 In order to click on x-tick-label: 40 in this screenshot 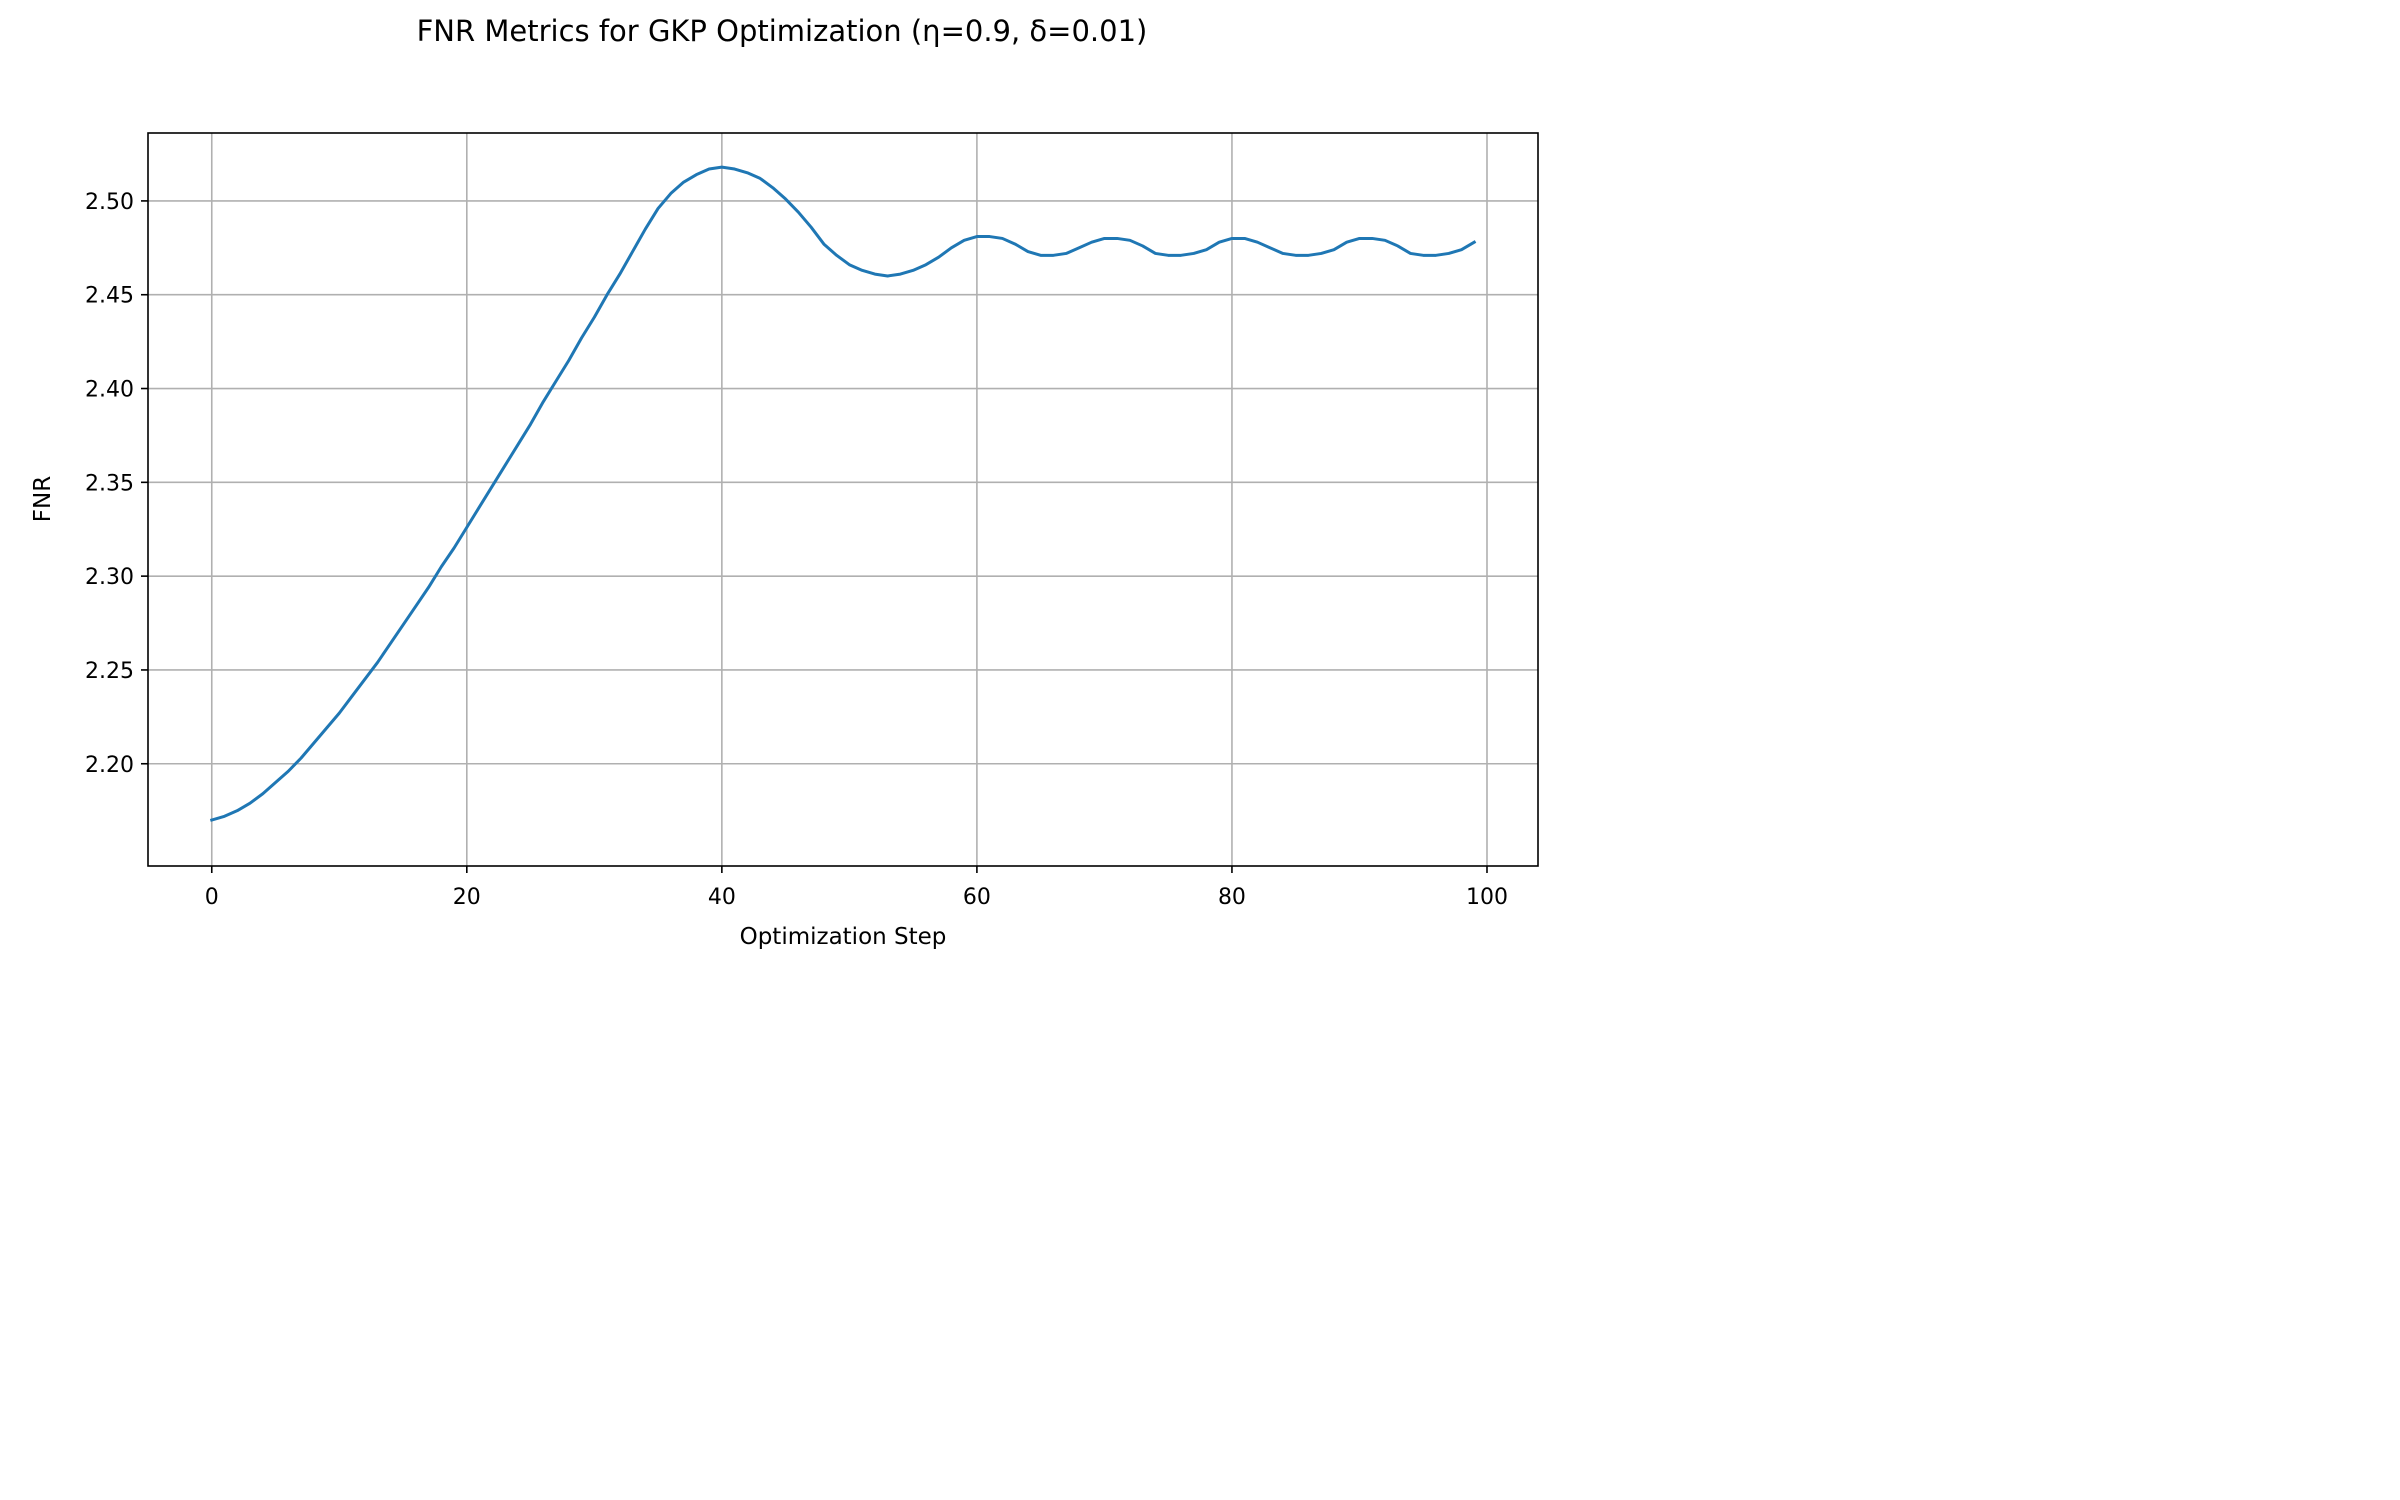, I will do `click(722, 897)`.